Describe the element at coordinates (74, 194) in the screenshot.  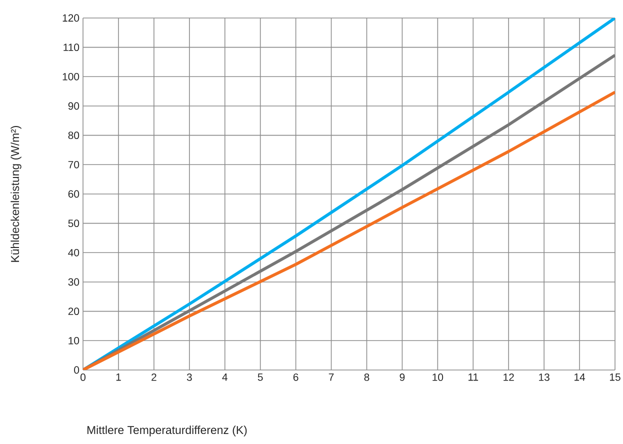
I see `y-tick-label: 60` at that location.